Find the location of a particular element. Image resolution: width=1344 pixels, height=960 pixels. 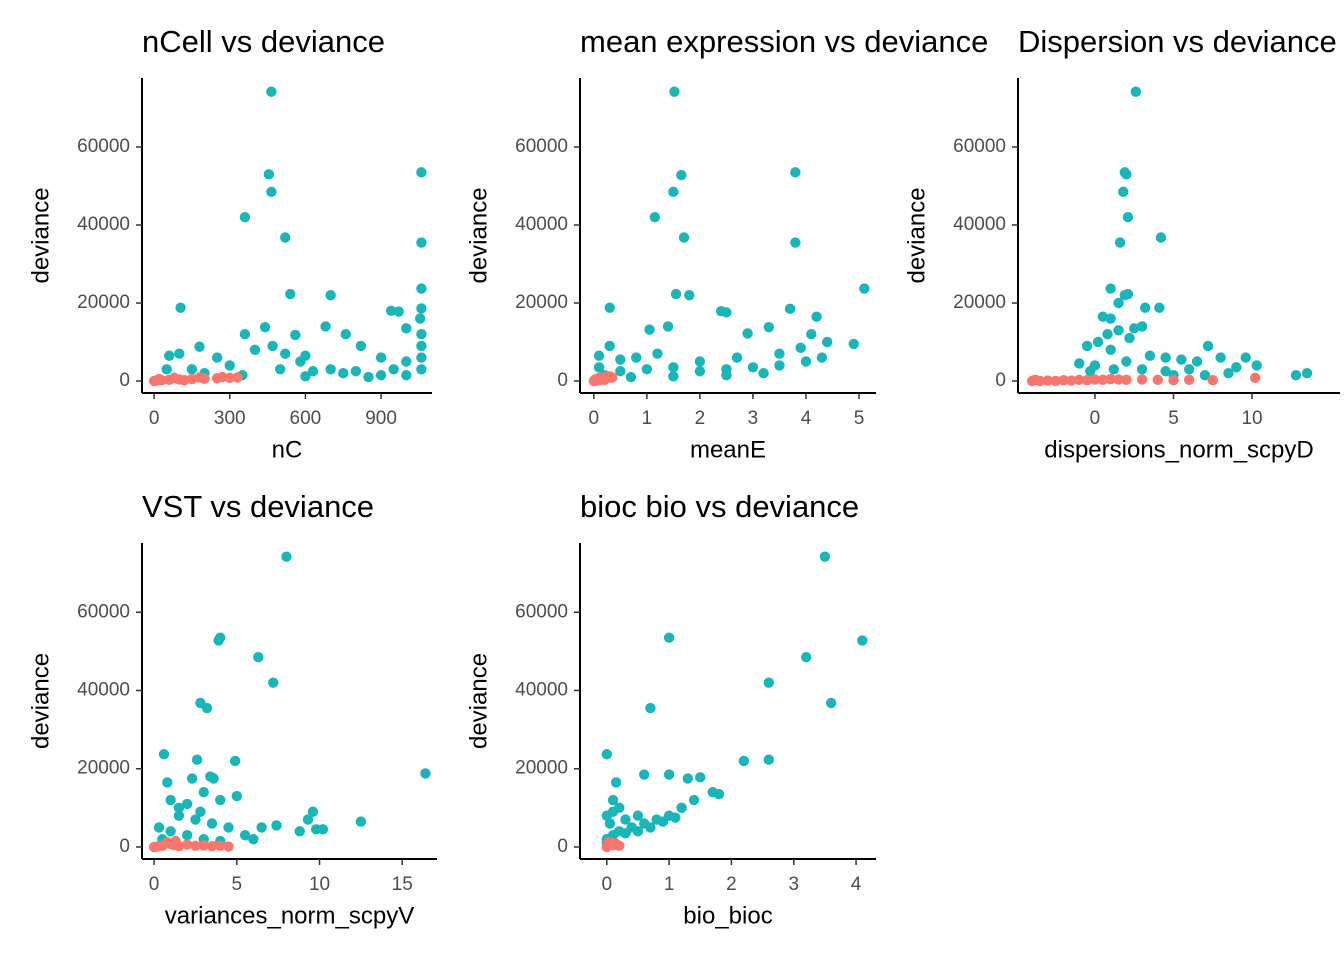

panel-title: bioc bio vs deviance is located at coordinates (719, 506).